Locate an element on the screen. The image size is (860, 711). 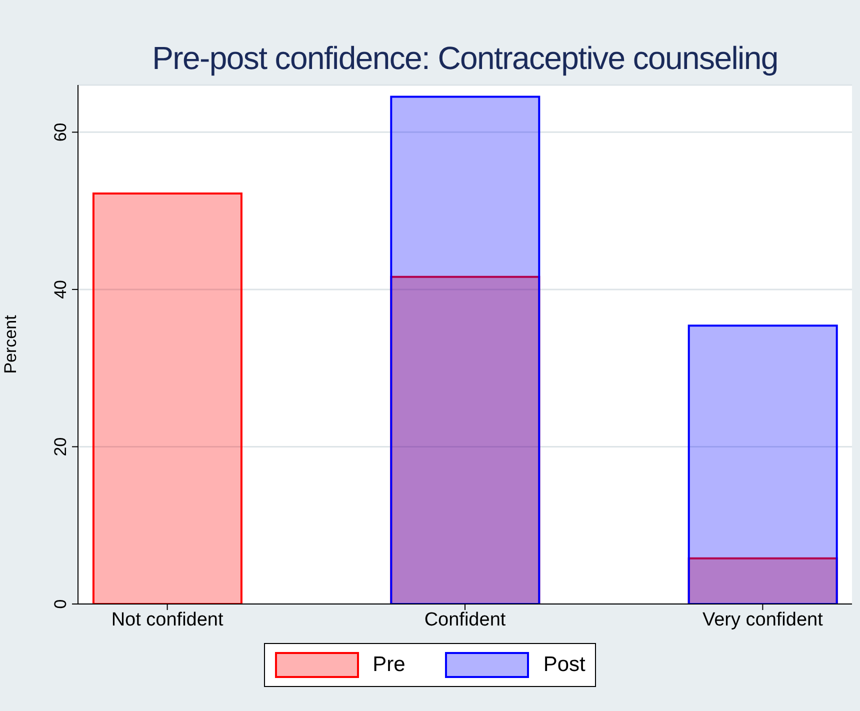
x-tick-label: Confident is located at coordinates (465, 619).